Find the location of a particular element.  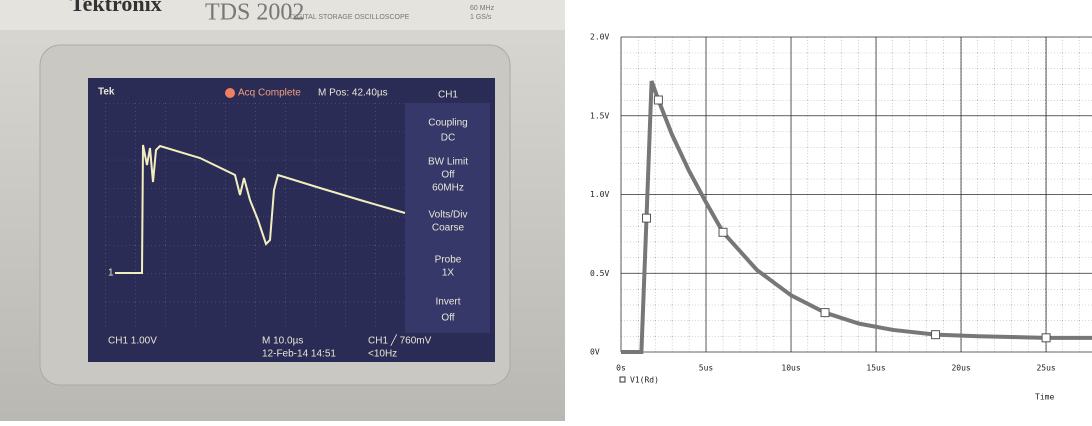

menu-value: DC is located at coordinates (448, 138).